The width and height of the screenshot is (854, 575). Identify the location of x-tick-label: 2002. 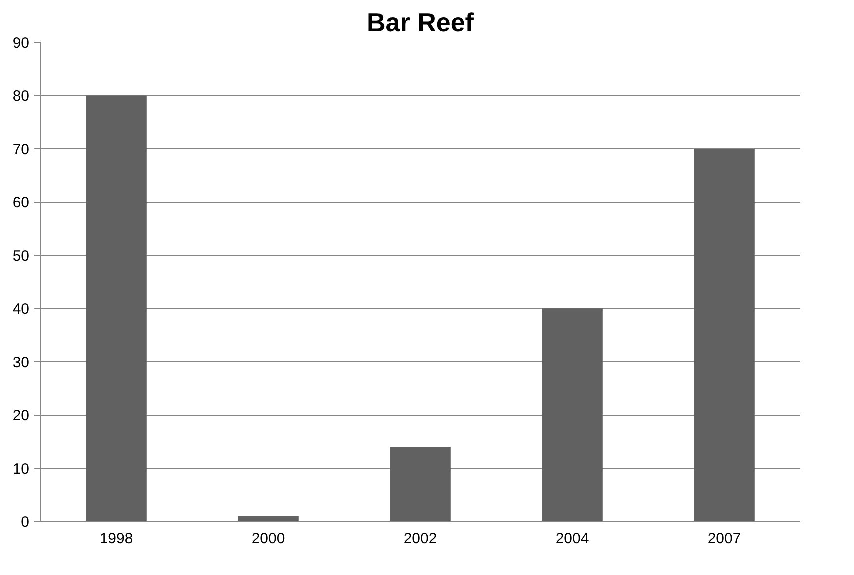
(421, 539).